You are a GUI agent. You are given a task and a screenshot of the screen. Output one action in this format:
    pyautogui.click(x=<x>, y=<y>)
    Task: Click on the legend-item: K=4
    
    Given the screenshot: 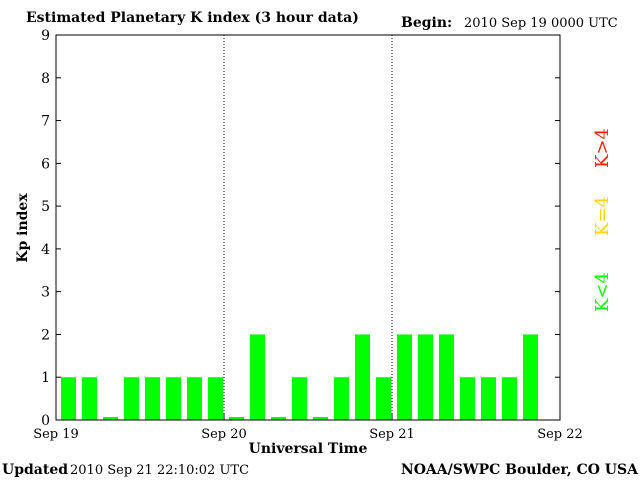 What is the action you would take?
    pyautogui.click(x=602, y=216)
    